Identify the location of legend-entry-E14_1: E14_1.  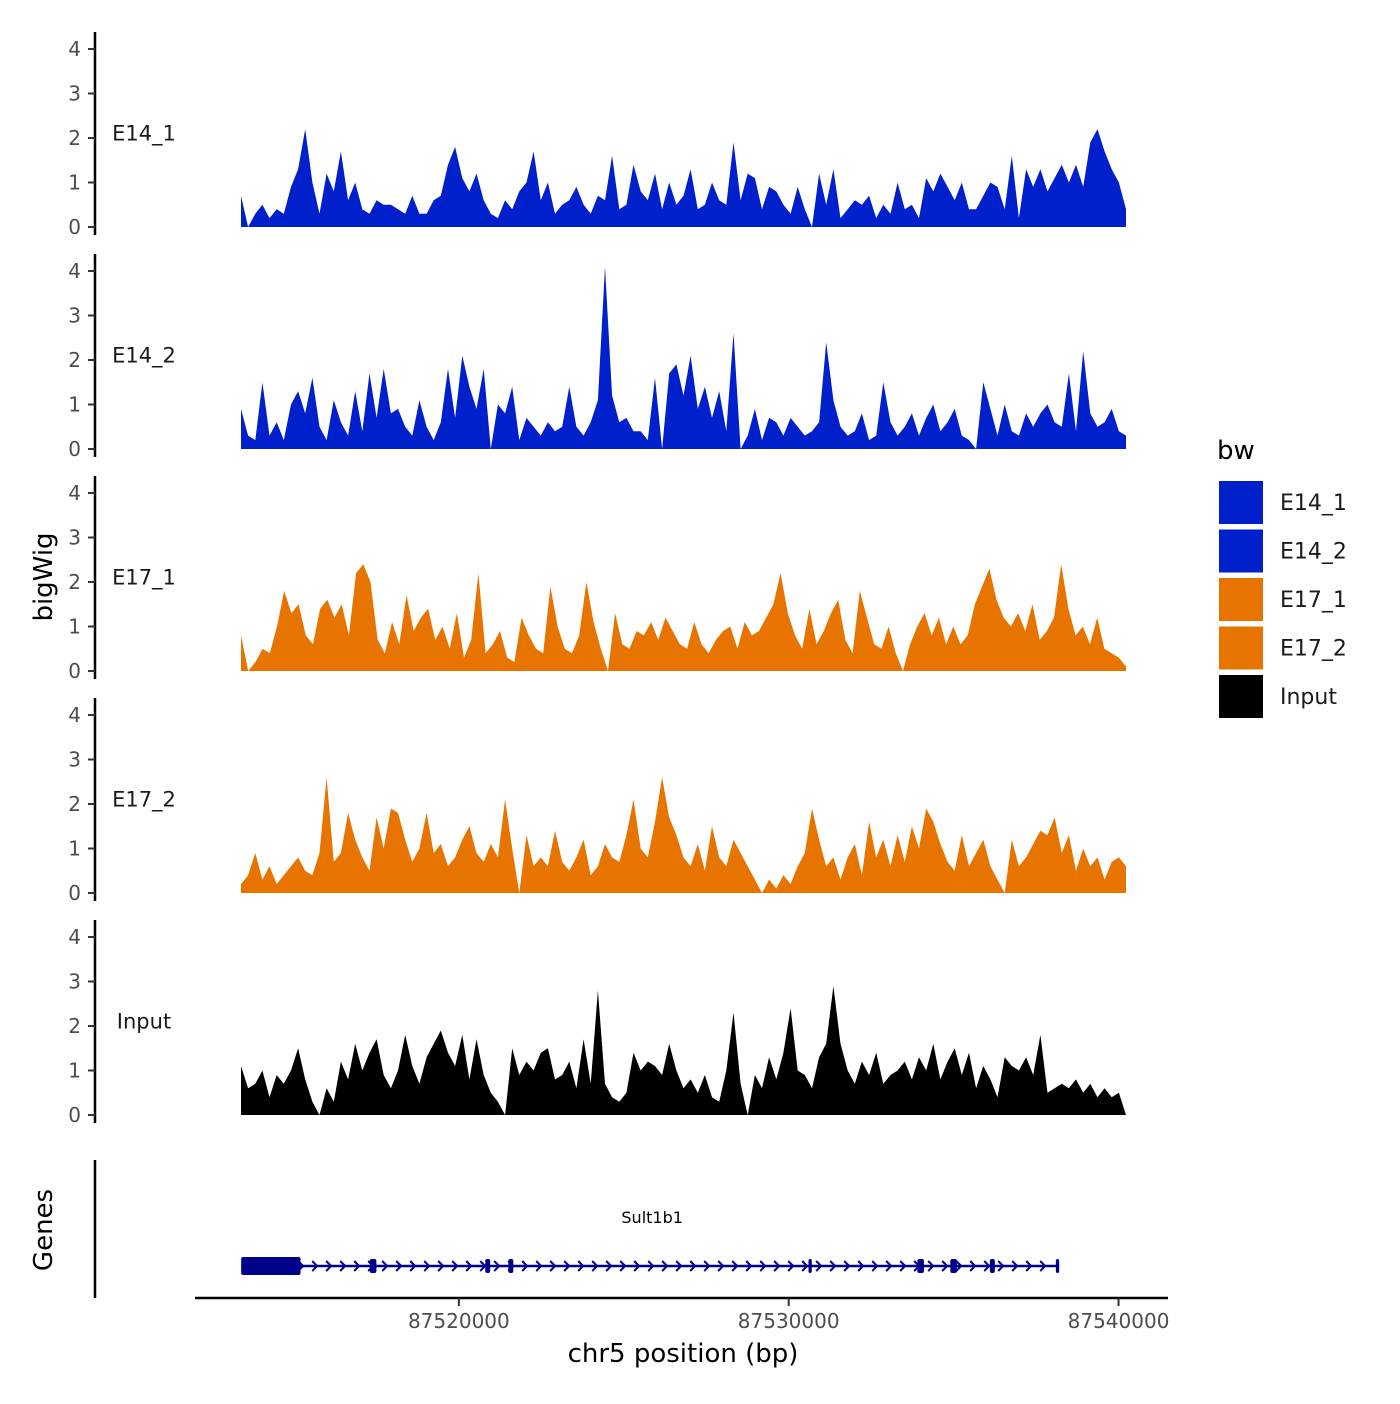
(1283, 502).